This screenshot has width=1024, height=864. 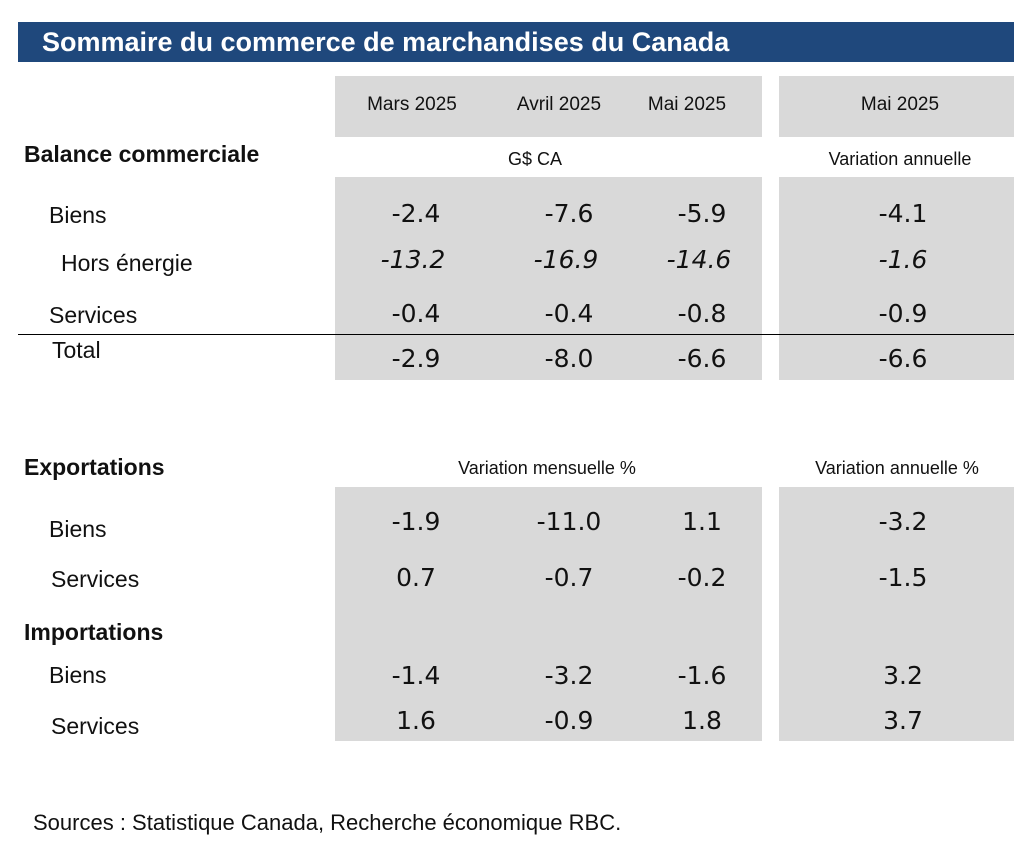 I want to click on header-shade-annual, so click(x=896, y=106).